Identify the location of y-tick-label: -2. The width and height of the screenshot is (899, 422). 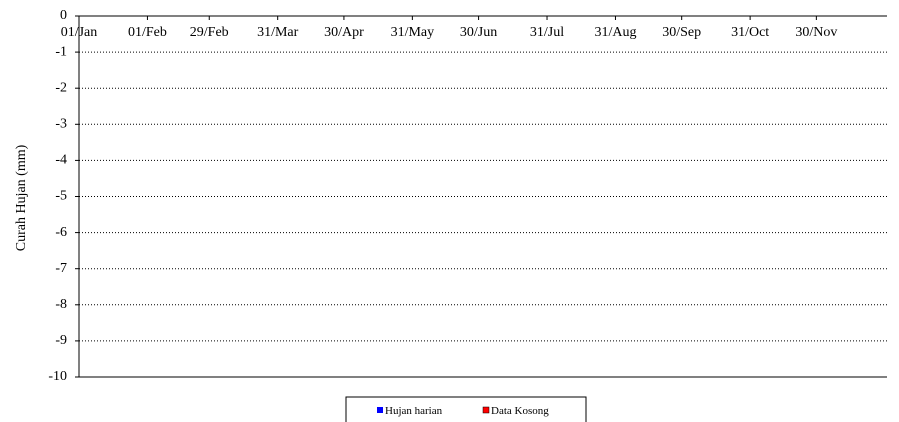
(61, 87).